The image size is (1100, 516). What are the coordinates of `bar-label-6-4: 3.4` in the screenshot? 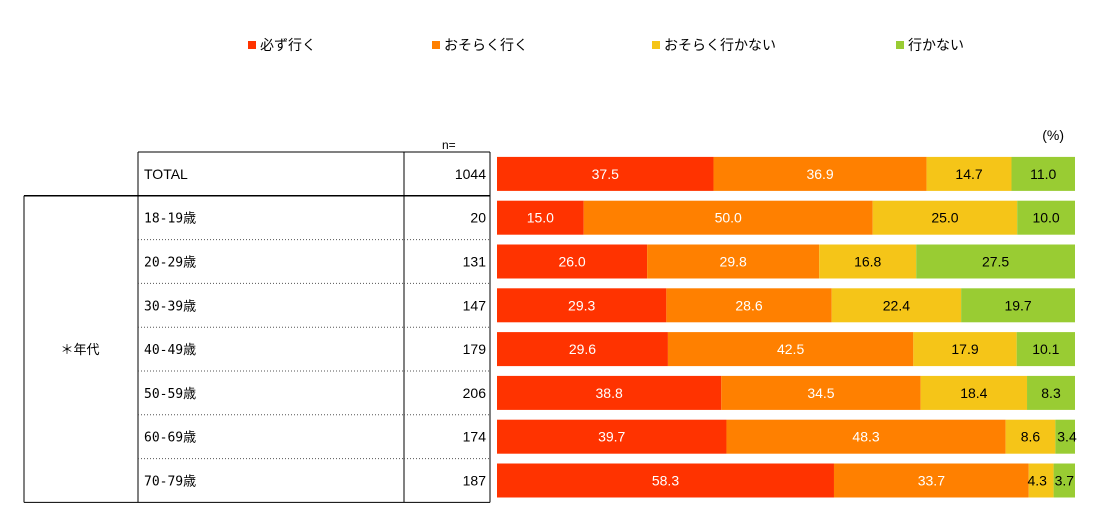 It's located at (1067, 437).